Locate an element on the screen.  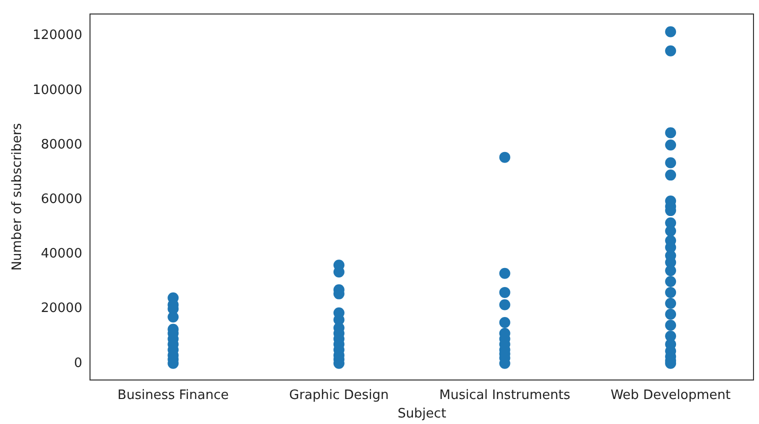
y-axis-title: Number of subscribers is located at coordinates (18, 196).